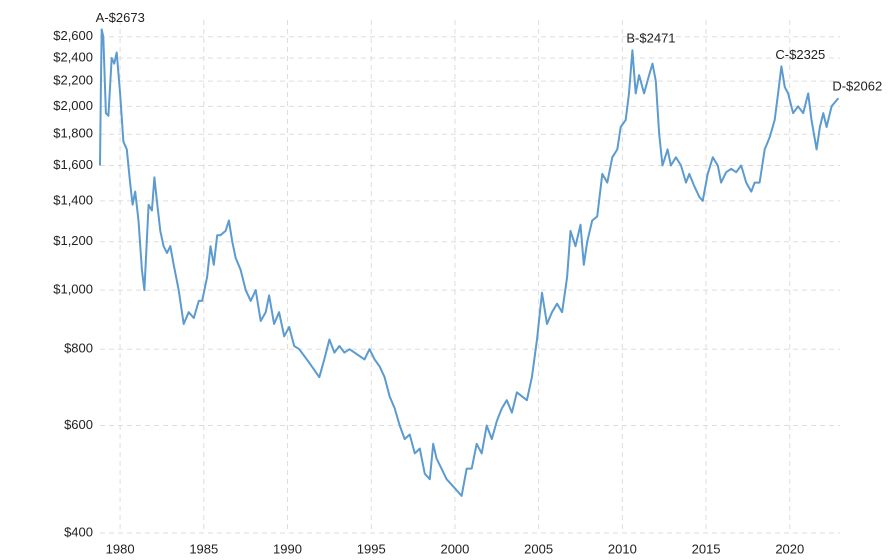 This screenshot has height=560, width=888. Describe the element at coordinates (73, 133) in the screenshot. I see `y-tick-label: $1,800` at that location.